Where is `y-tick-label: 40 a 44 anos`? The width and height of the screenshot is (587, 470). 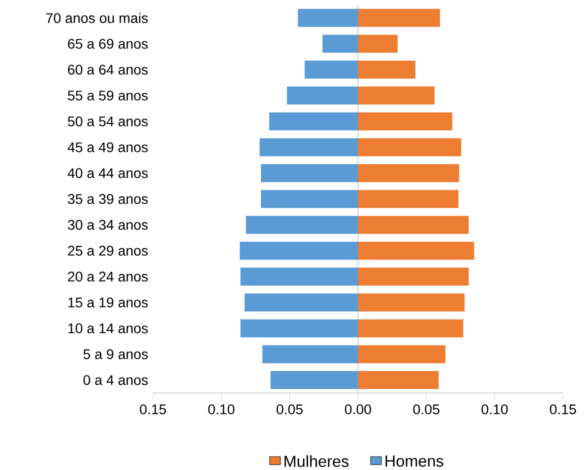 y-tick-label: 40 a 44 anos is located at coordinates (108, 173).